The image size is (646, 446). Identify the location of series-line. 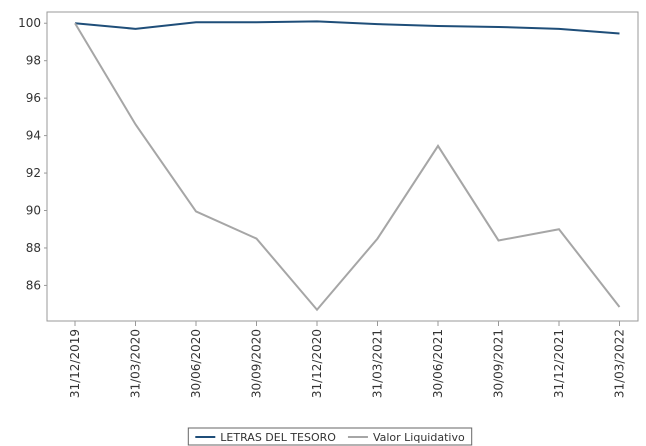
(347, 27).